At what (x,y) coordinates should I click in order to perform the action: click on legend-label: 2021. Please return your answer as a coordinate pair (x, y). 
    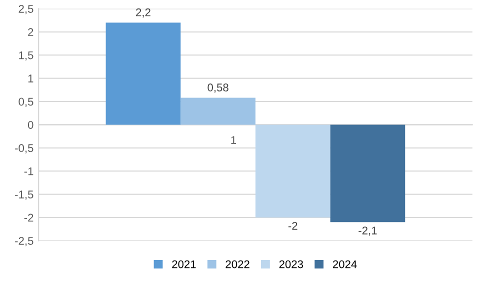
    Looking at the image, I should click on (184, 264).